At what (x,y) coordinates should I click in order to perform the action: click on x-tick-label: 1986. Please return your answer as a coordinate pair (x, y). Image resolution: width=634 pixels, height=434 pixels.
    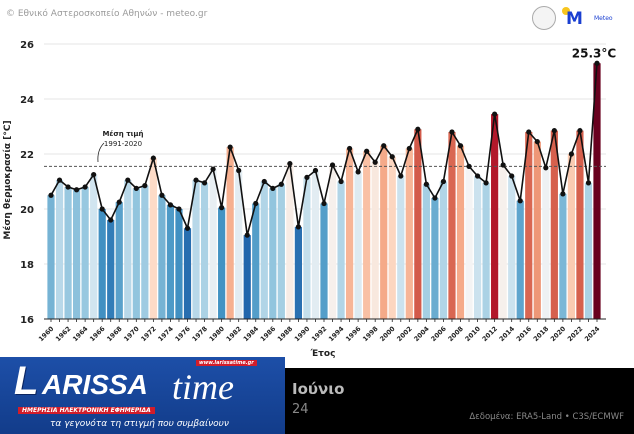
    Looking at the image, I should click on (268, 333).